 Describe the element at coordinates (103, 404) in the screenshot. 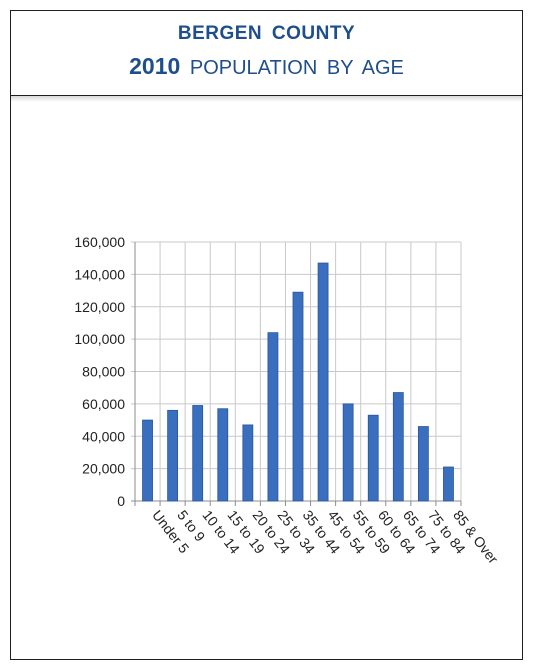

I see `y-tick-label: 60,000` at that location.